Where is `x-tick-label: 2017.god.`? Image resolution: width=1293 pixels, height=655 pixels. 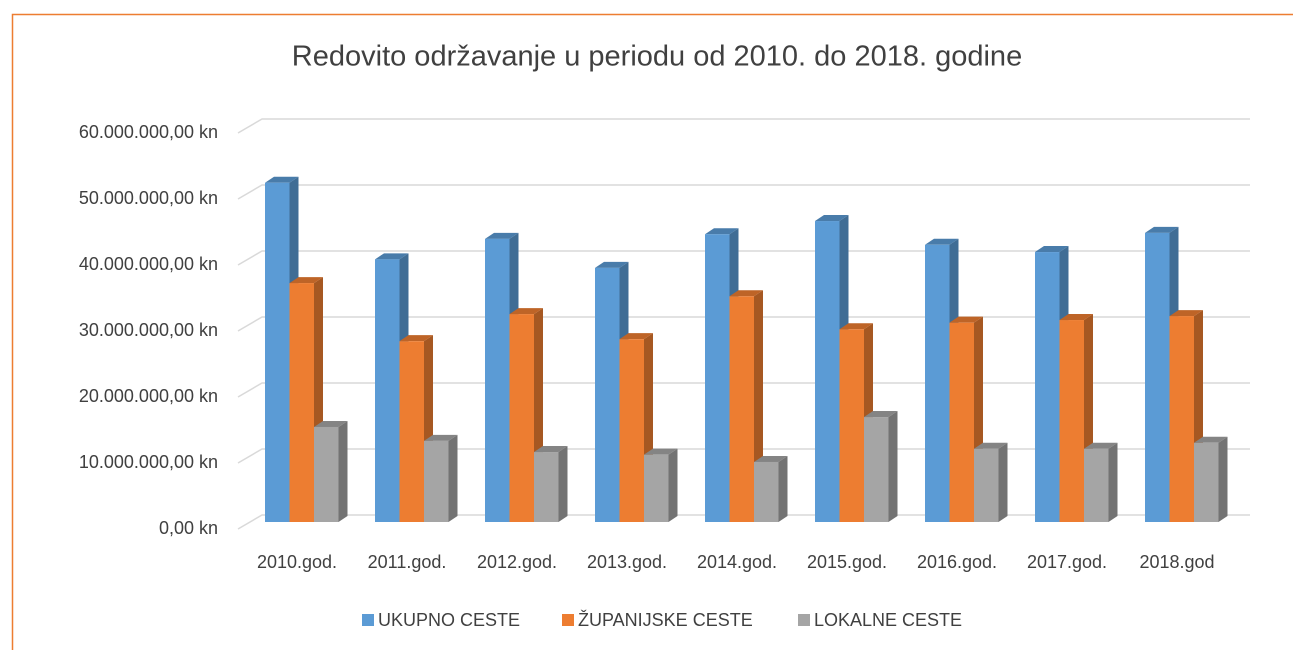 x-tick-label: 2017.god. is located at coordinates (1067, 562).